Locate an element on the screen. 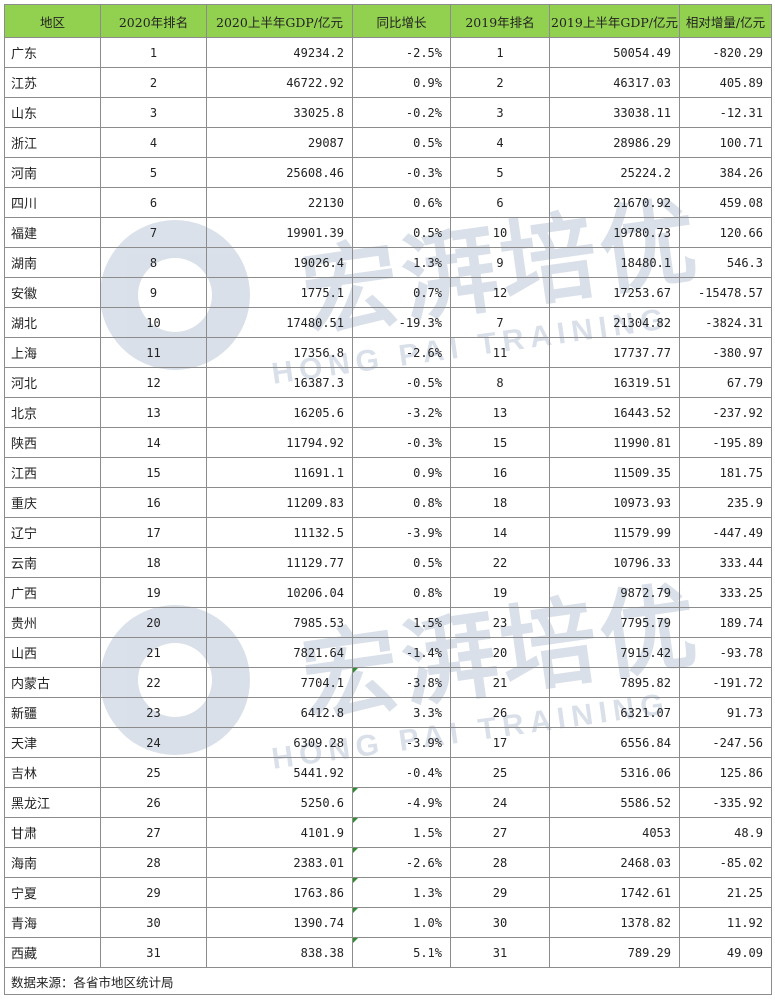 The width and height of the screenshot is (775, 1000). cell-rank-2019: 6 is located at coordinates (500, 202).